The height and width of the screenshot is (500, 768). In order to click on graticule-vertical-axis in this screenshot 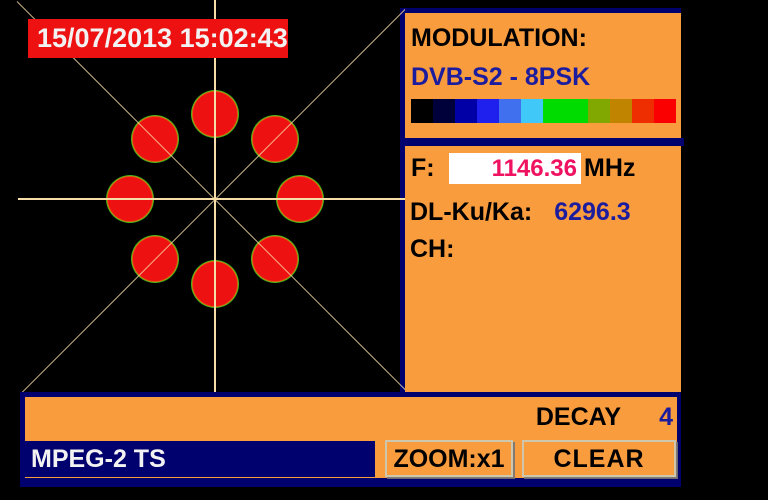, I will do `click(215, 196)`.